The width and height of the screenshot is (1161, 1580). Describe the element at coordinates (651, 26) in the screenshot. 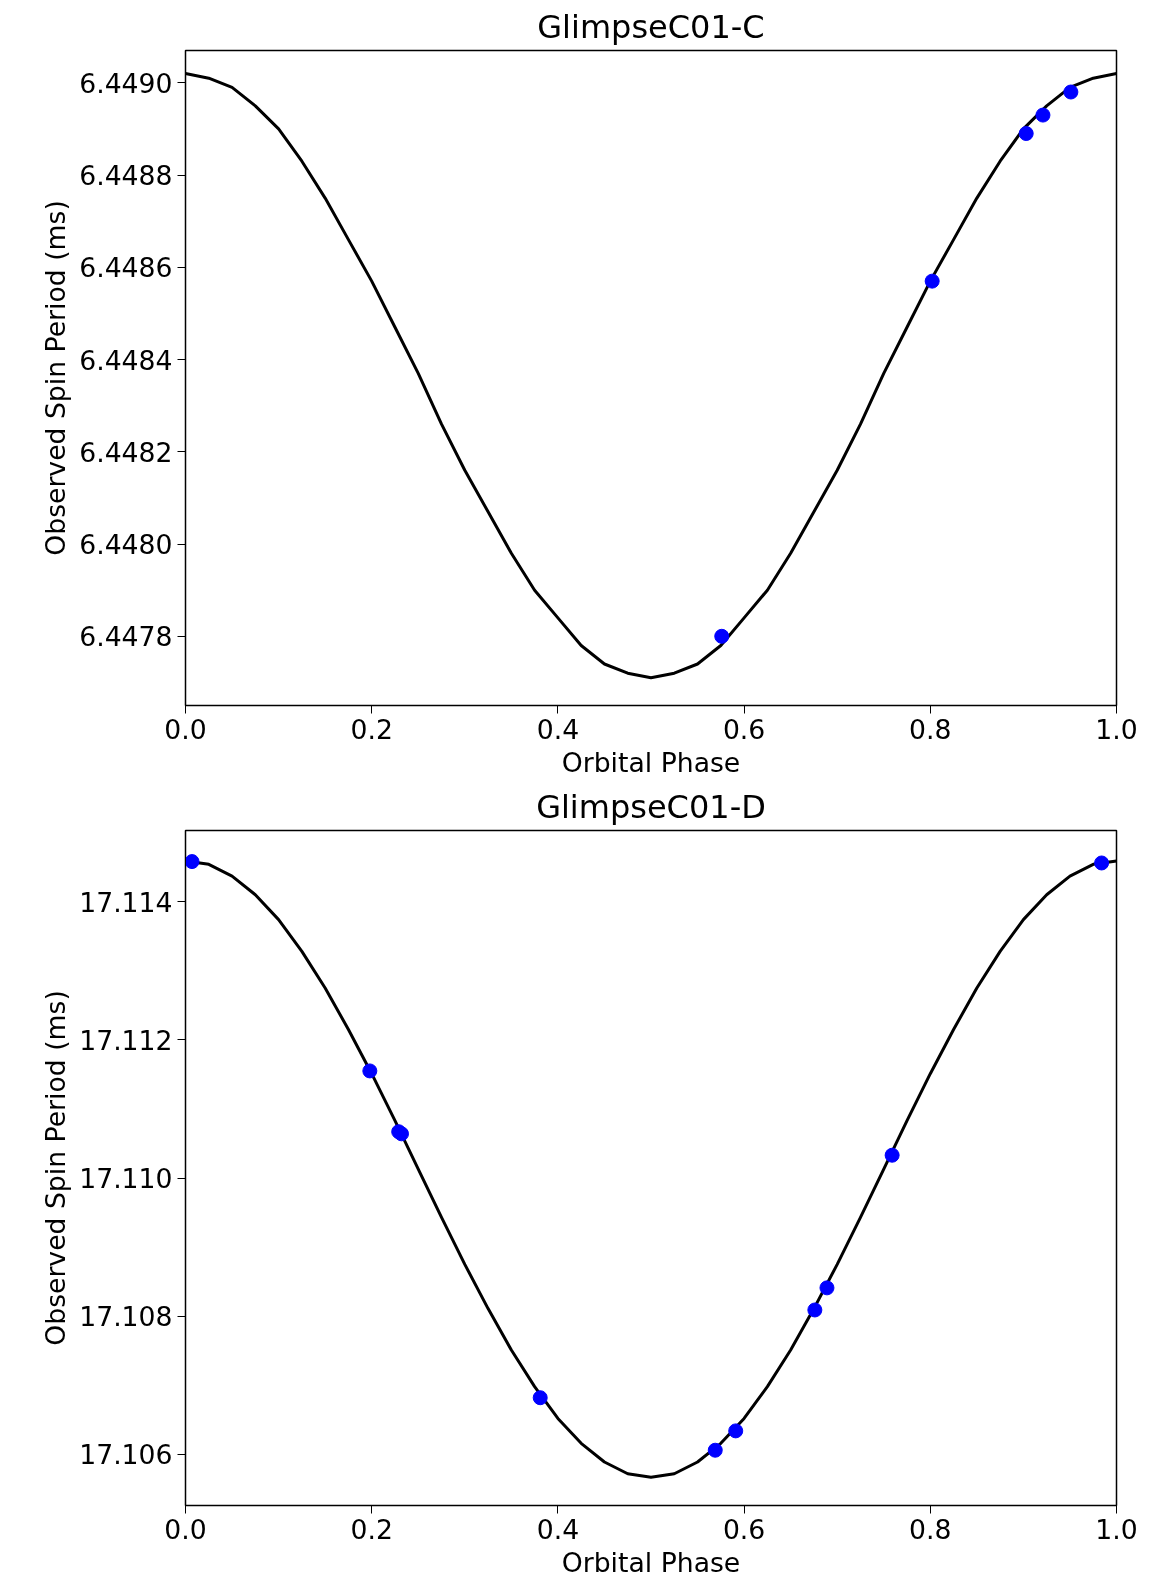

I see `chart-title: GlimpseC01-C` at that location.